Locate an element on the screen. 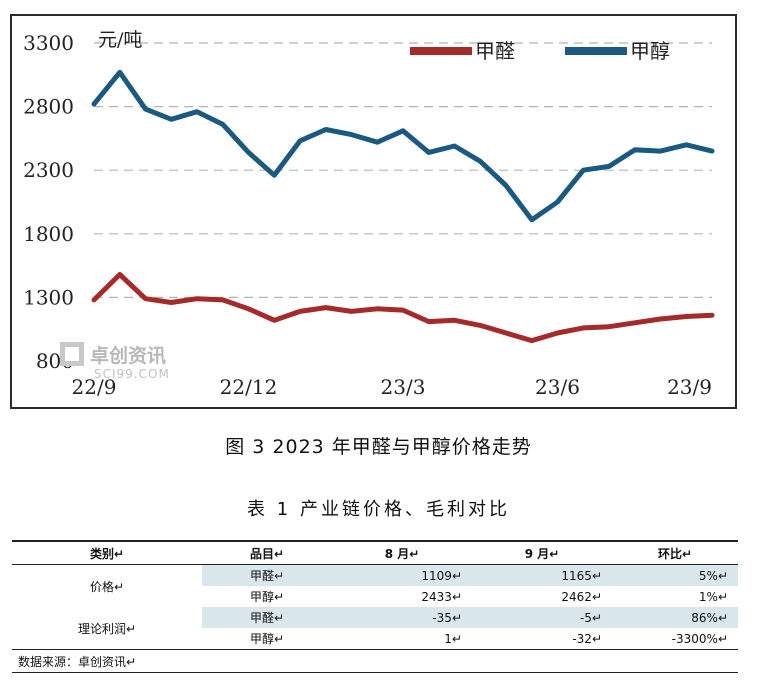  x-axis-ticks: 22/9 22/12 23/3 23/6 23/9 is located at coordinates (392, 387).